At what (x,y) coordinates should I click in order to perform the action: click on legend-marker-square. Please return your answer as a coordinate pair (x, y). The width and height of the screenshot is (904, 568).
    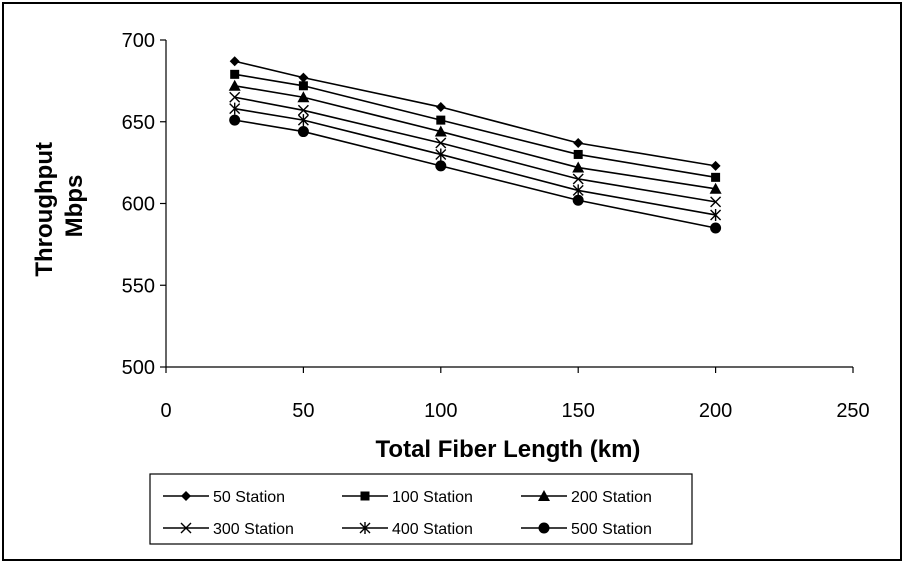
    Looking at the image, I should click on (365, 496).